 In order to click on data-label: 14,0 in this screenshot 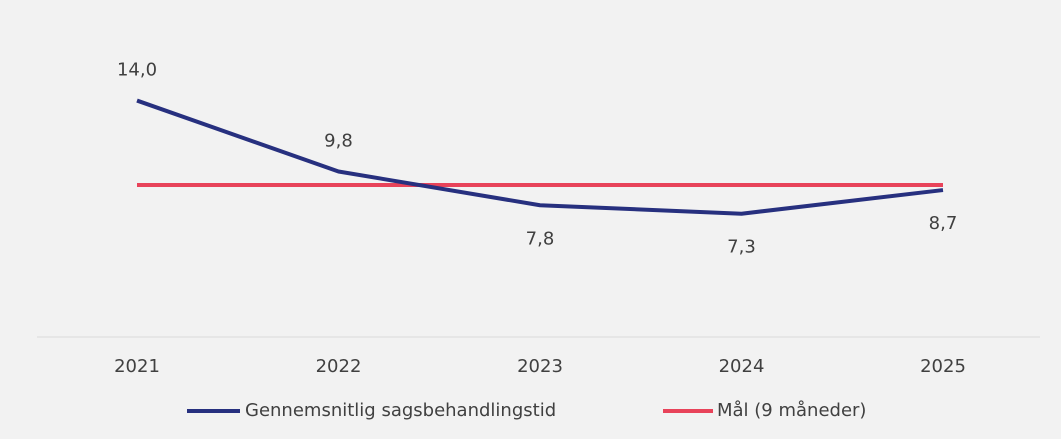, I will do `click(137, 70)`.